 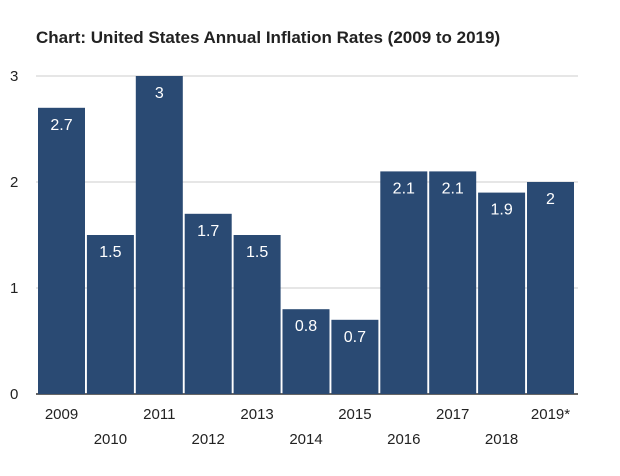 What do you see at coordinates (550, 288) in the screenshot?
I see `bar-2019*` at bounding box center [550, 288].